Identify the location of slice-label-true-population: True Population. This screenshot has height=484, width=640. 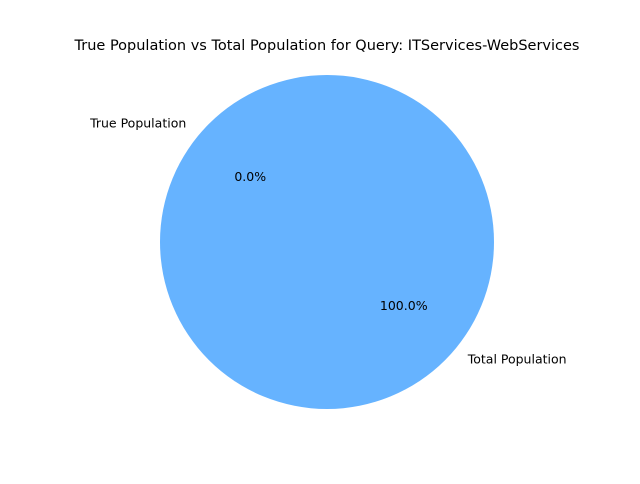
(137, 122).